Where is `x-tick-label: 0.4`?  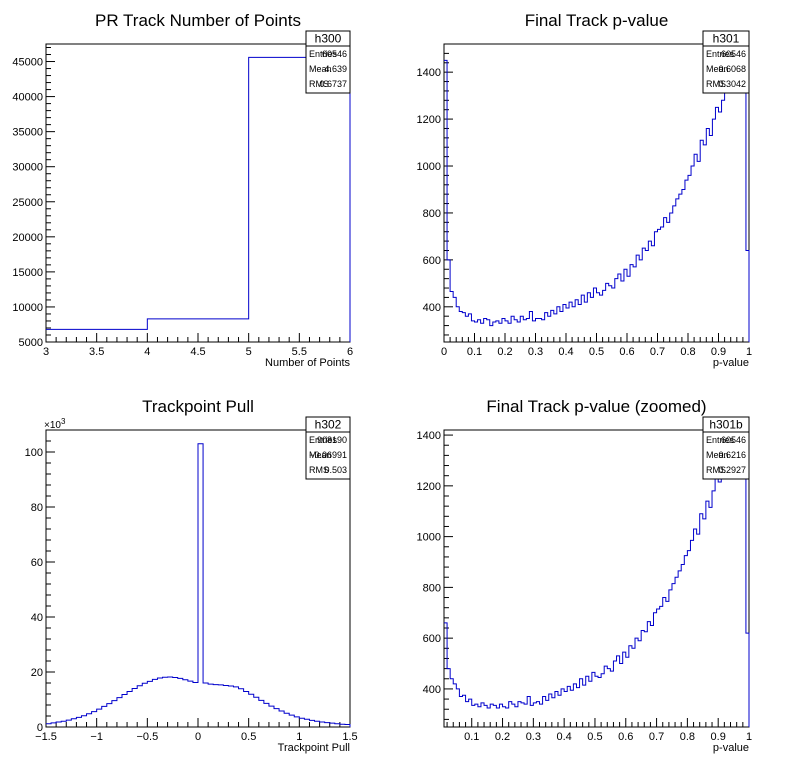
x-tick-label: 0.4 is located at coordinates (565, 352).